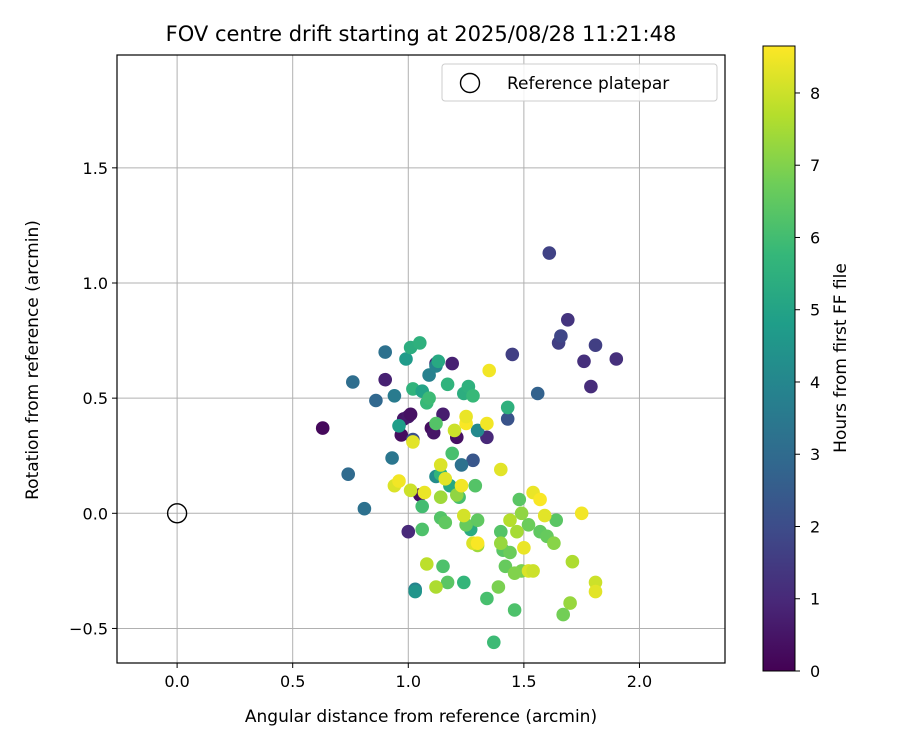  What do you see at coordinates (95, 398) in the screenshot?
I see `y-tick-label: 0.5` at bounding box center [95, 398].